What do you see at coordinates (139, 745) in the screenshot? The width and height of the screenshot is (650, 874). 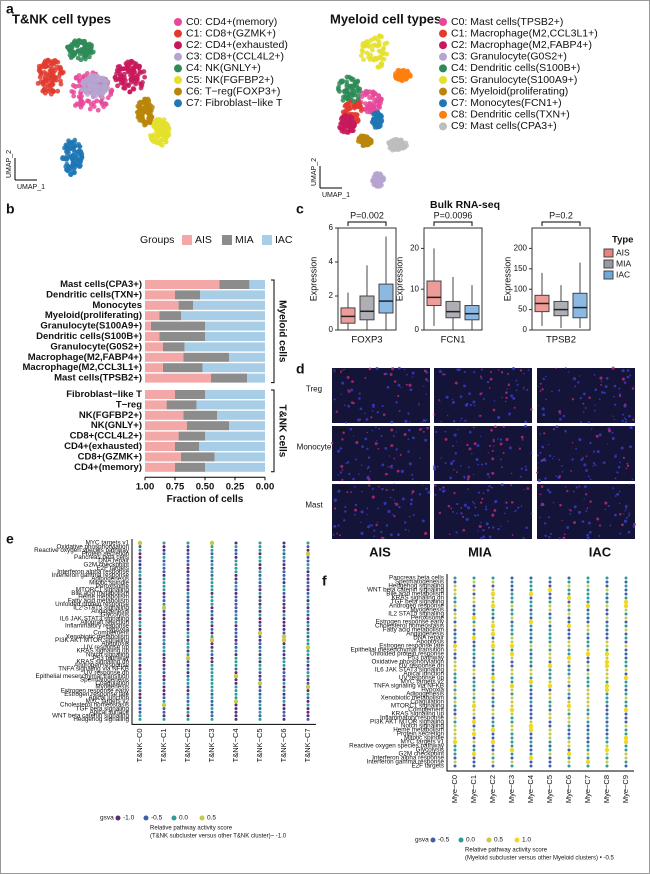 I see `x-tick-label: T&NK−C0` at bounding box center [139, 745].